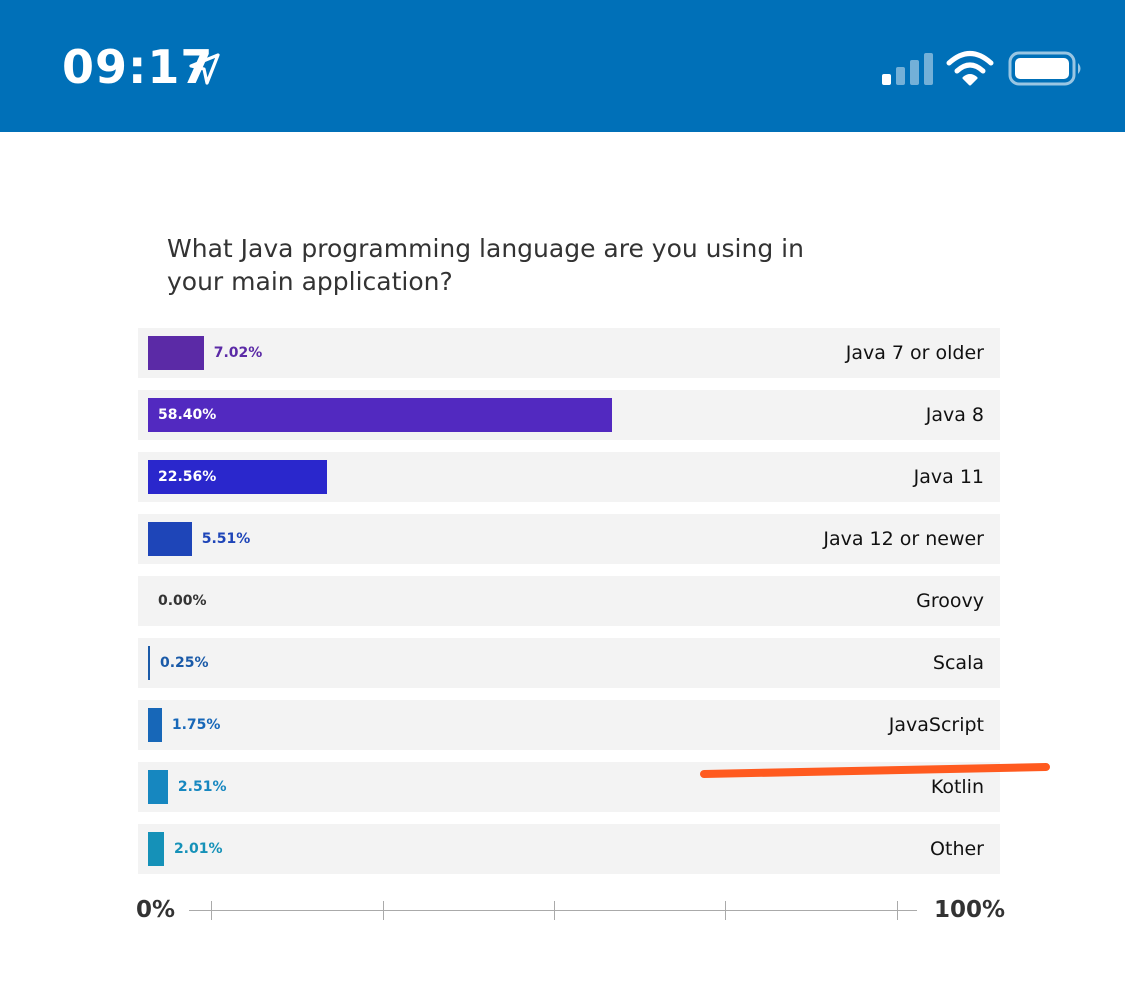 This screenshot has height=992, width=1125. I want to click on category-label: Kotlin, so click(957, 787).